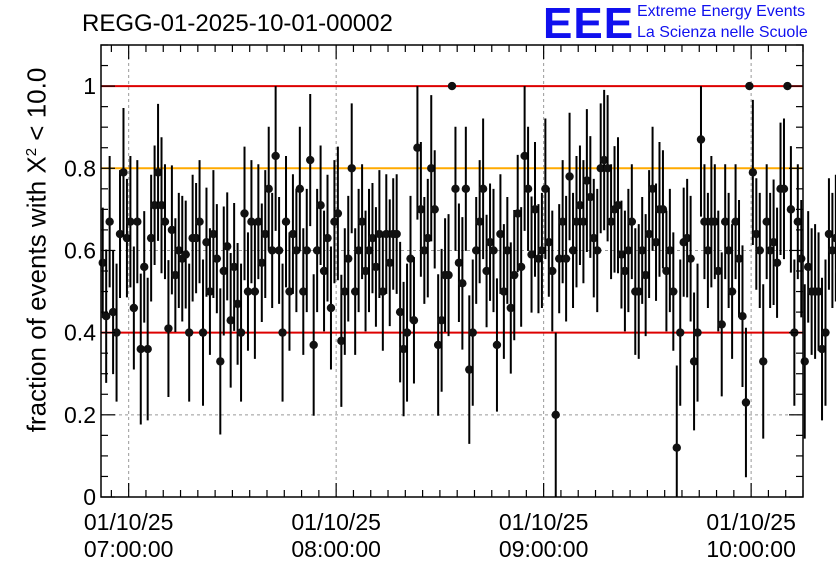 The width and height of the screenshot is (836, 572). I want to click on logo-subtitle-2: La Scienza nelle Scuole, so click(722, 32).